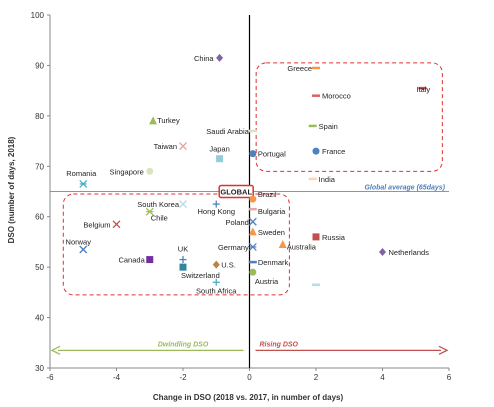  What do you see at coordinates (216, 290) in the screenshot?
I see `data-label-south-africa: South Africa` at bounding box center [216, 290].